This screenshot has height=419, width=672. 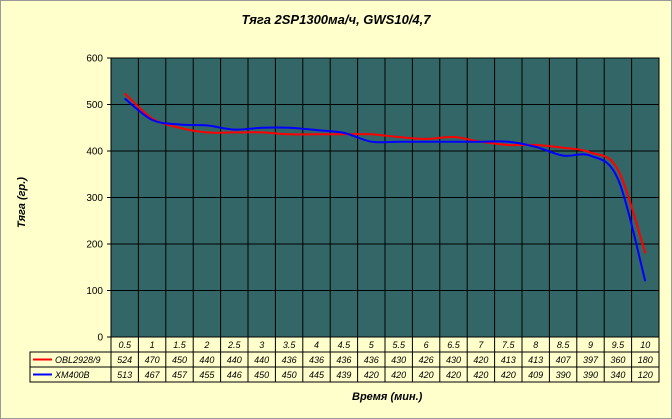 What do you see at coordinates (125, 345) in the screenshot?
I see `x-tick-label: 0.5` at bounding box center [125, 345].